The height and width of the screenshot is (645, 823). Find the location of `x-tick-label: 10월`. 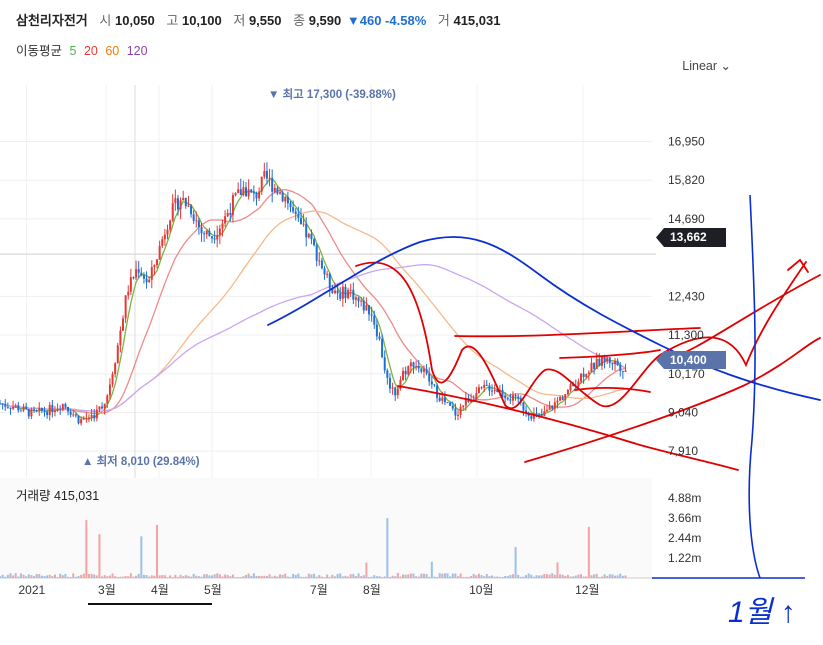

x-tick-label: 10월 is located at coordinates (481, 590).